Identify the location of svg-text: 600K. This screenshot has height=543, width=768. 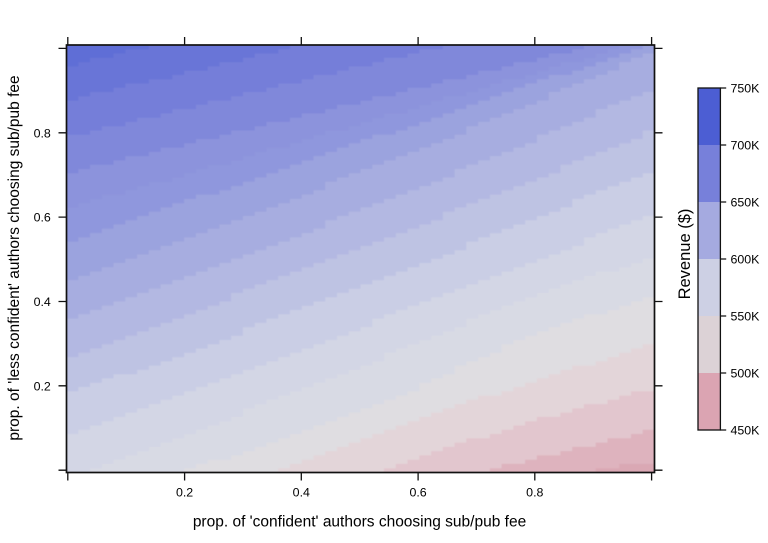
(746, 260).